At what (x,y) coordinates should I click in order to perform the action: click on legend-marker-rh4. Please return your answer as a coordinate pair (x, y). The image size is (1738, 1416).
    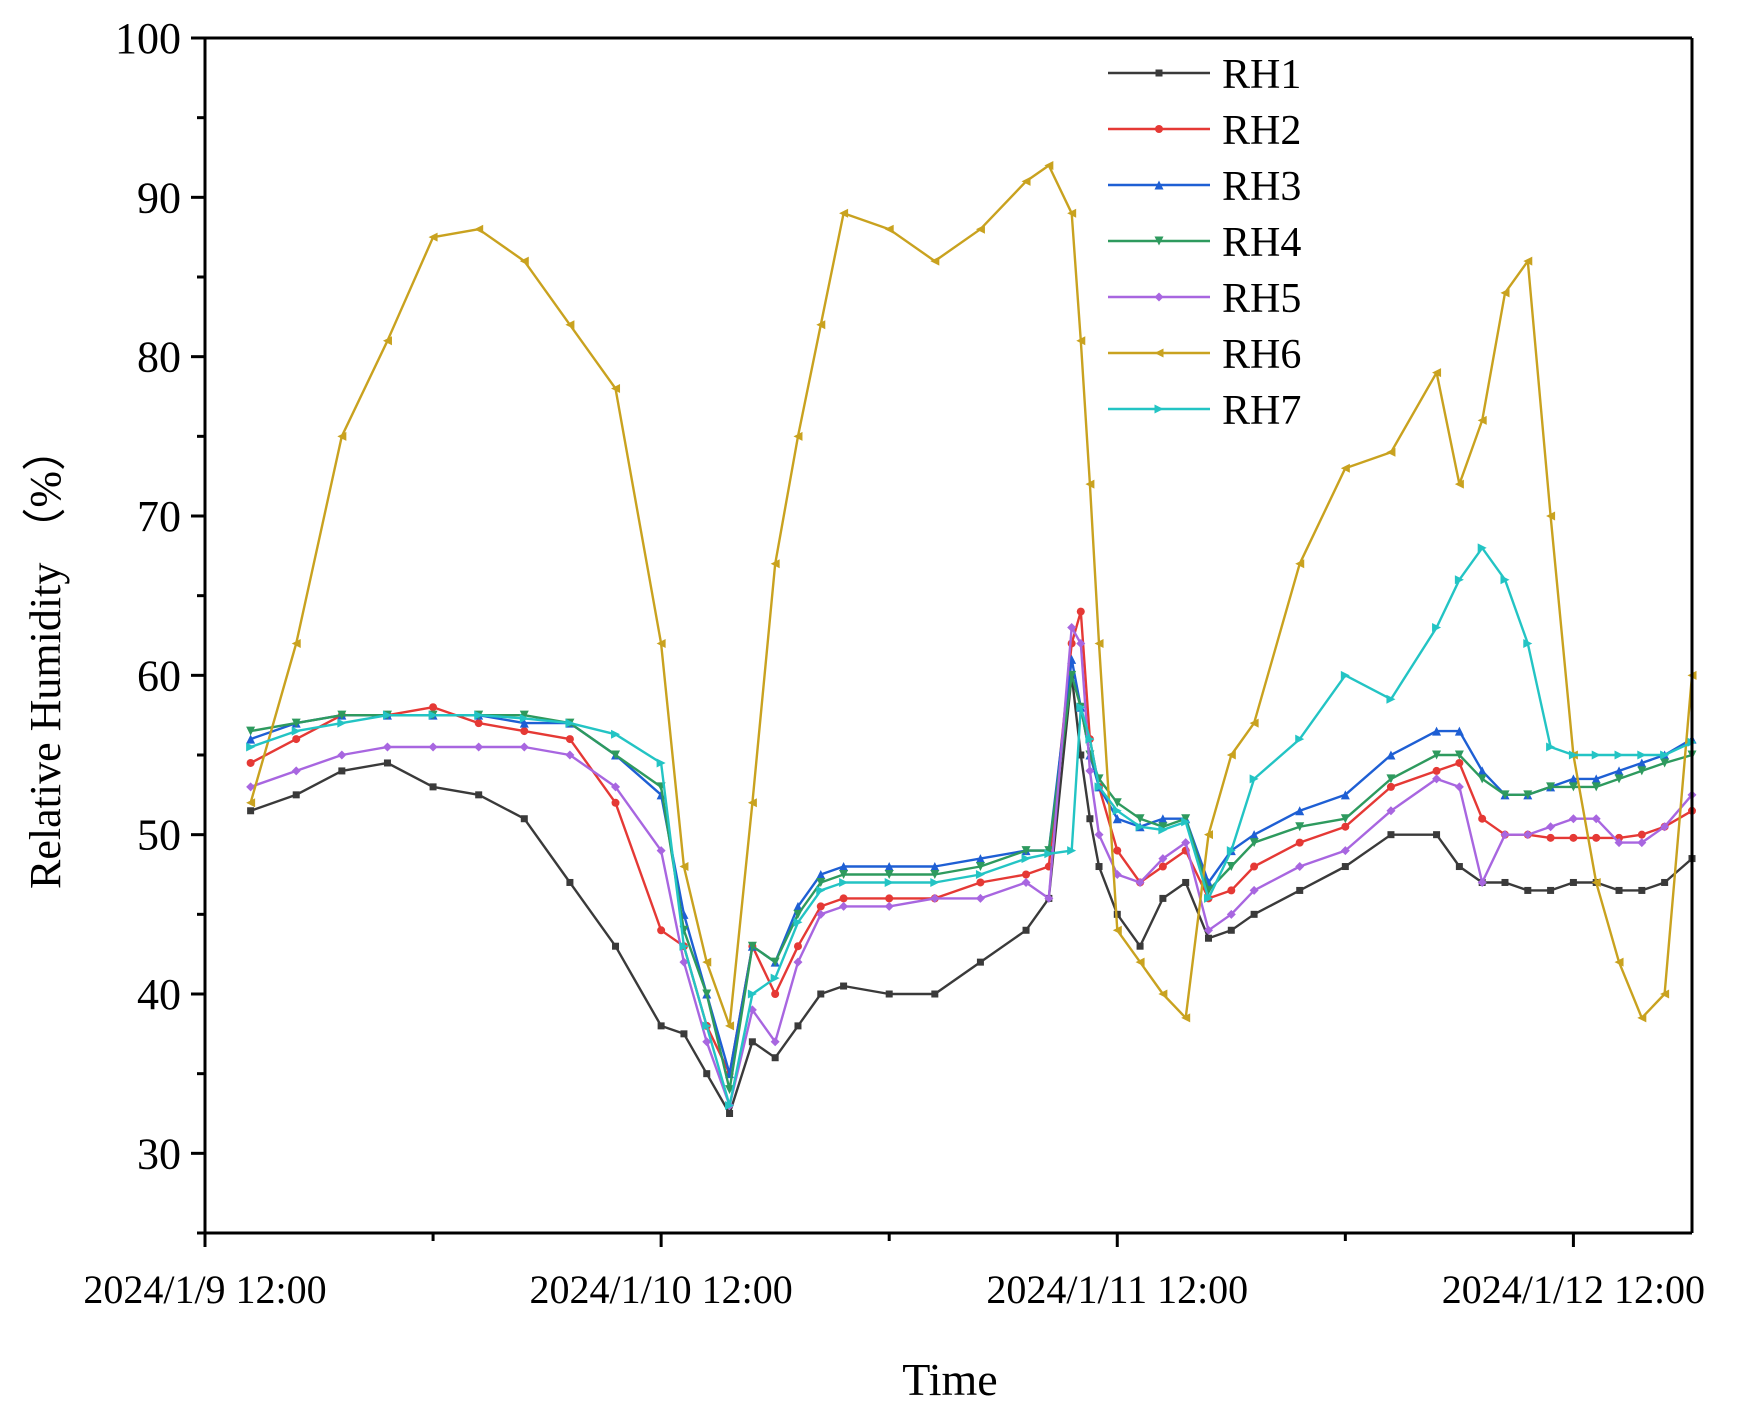
    Looking at the image, I should click on (1159, 241).